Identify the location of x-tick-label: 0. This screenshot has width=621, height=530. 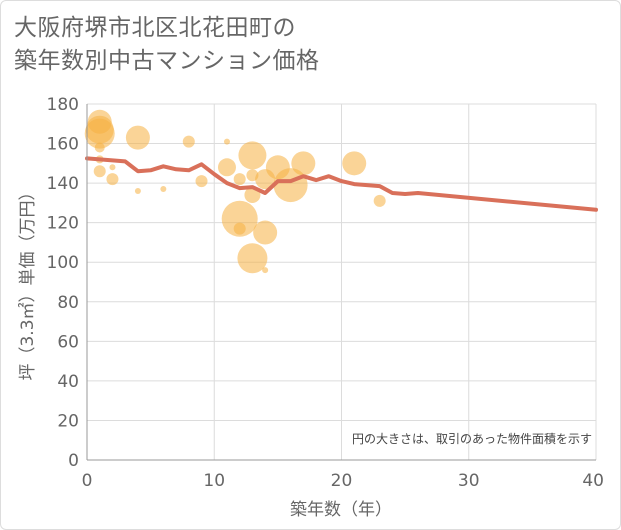
(87, 481).